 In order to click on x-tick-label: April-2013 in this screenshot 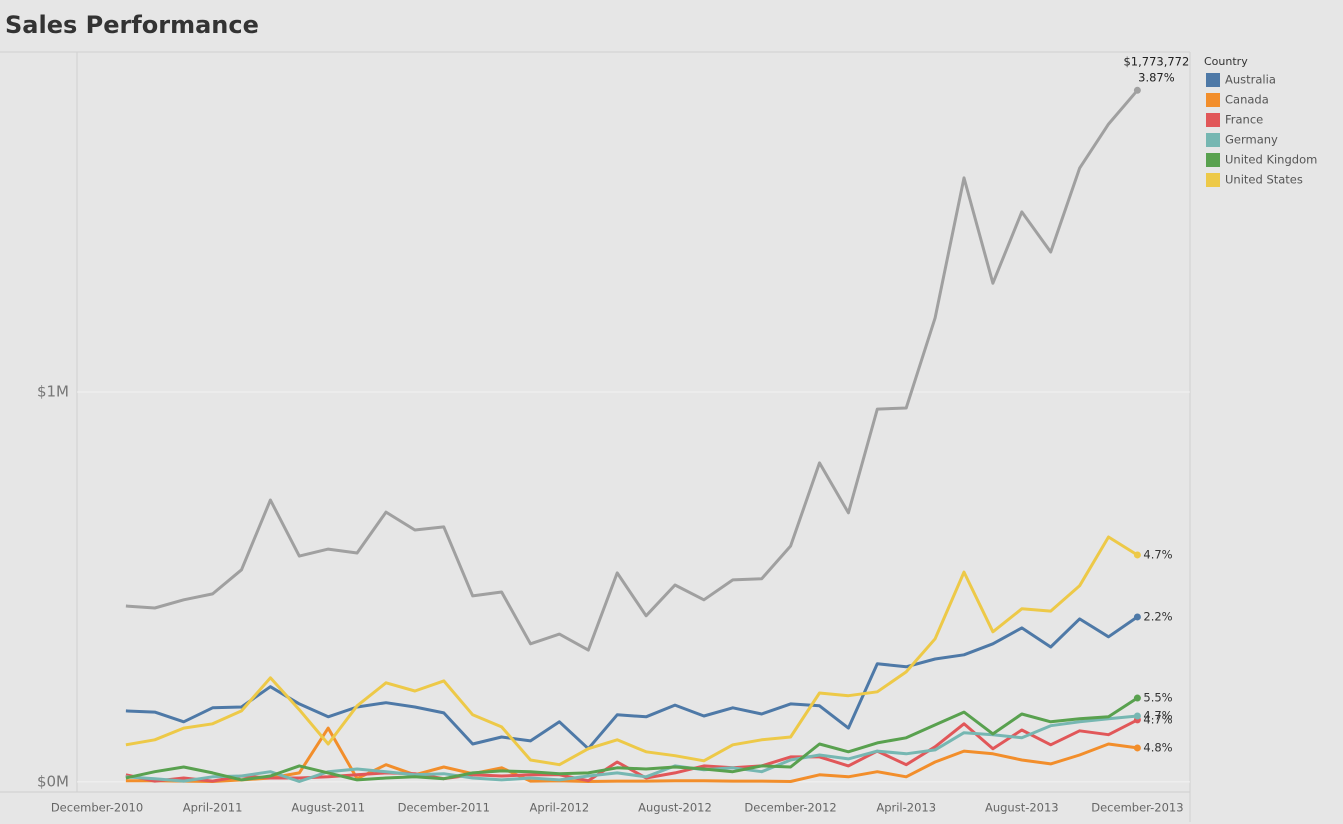, I will do `click(906, 808)`.